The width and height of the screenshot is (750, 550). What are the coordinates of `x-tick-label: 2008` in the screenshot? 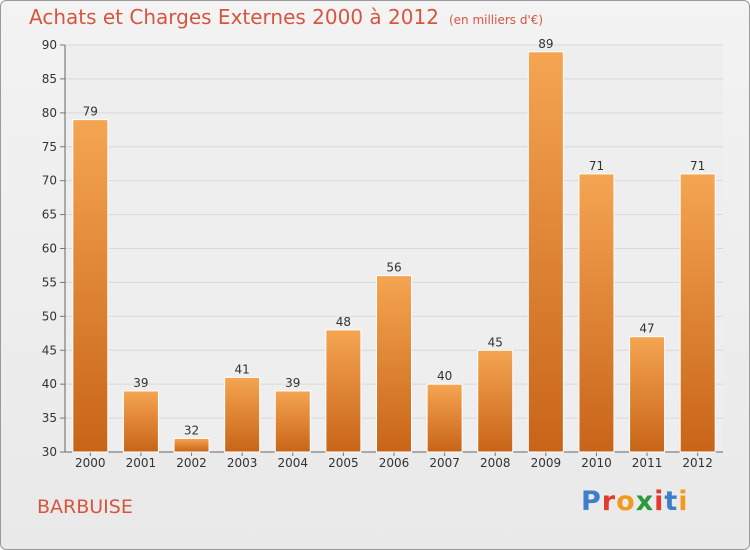 It's located at (495, 463).